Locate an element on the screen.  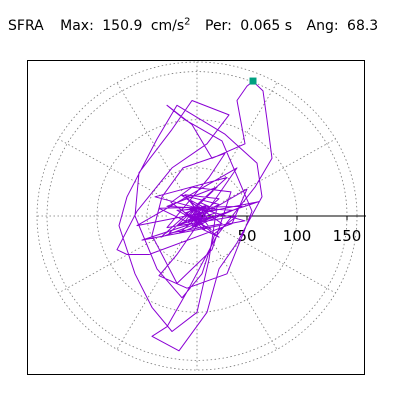
angle-label: Ang: is located at coordinates (322, 26).